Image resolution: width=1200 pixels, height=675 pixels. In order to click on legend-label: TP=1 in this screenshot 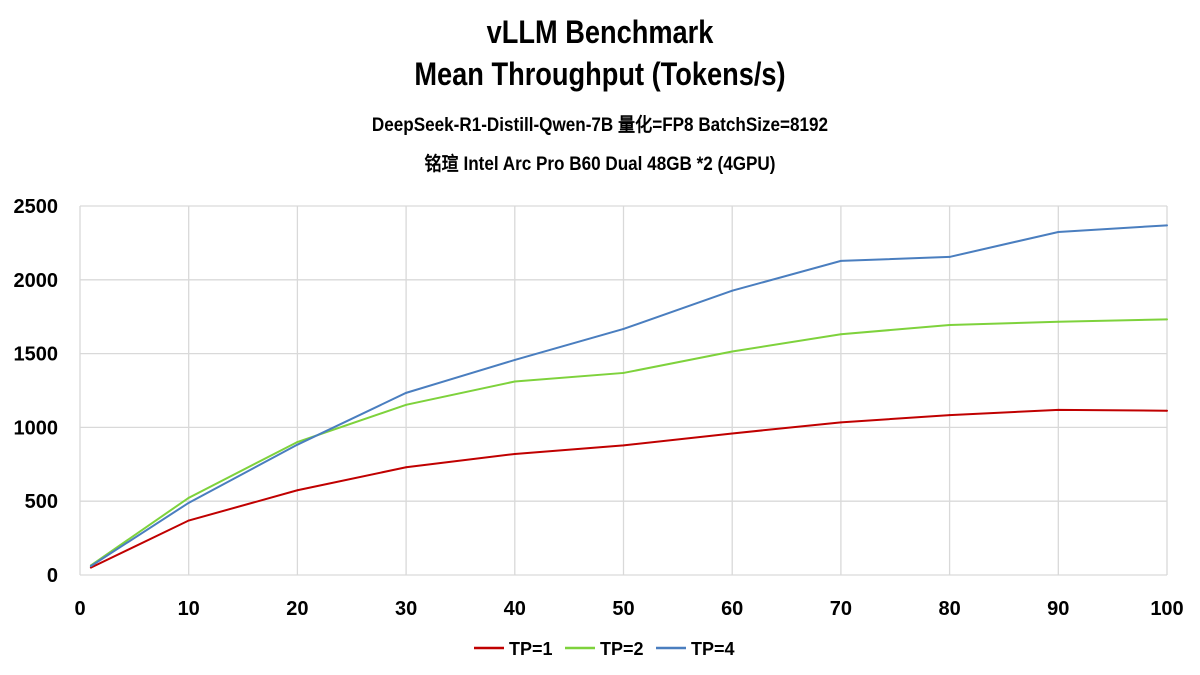, I will do `click(531, 649)`.